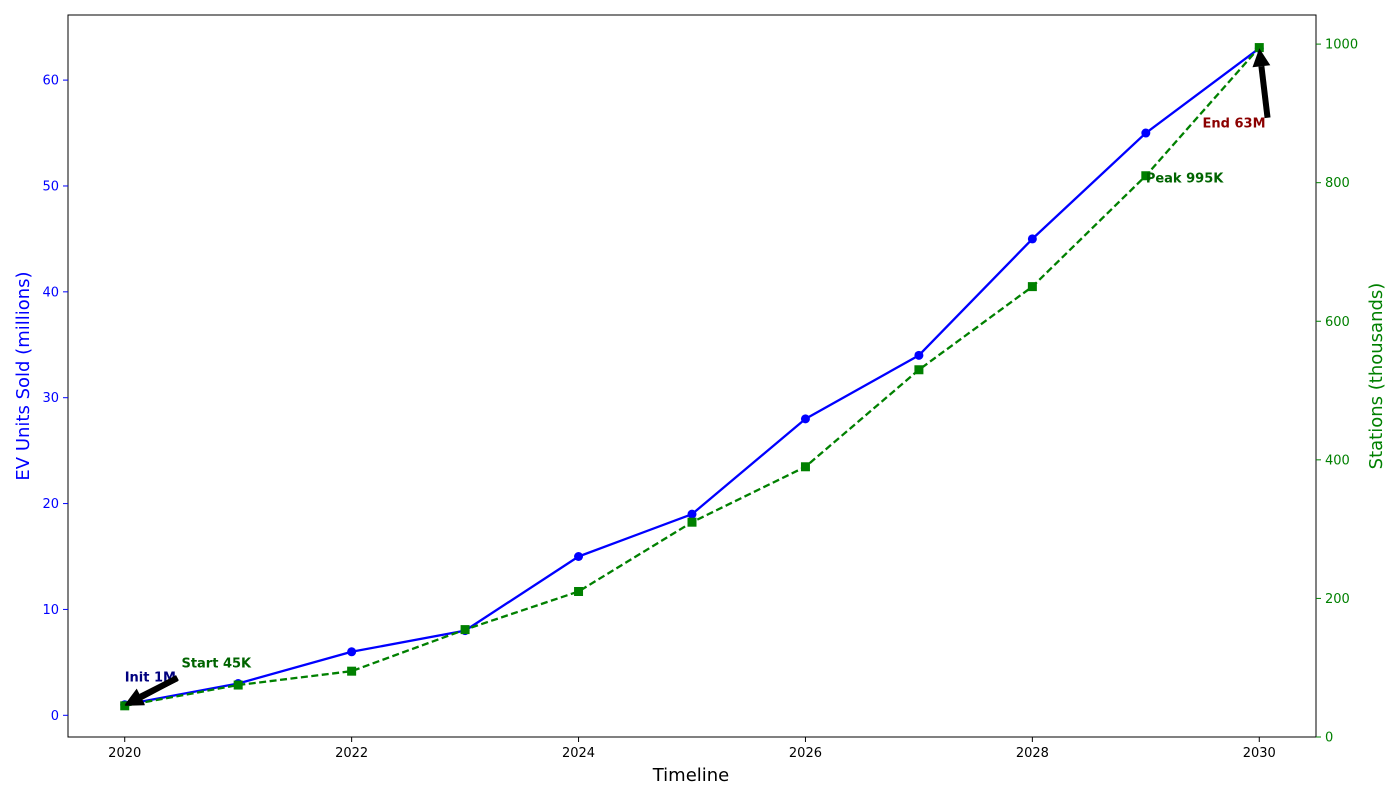 Image resolution: width=1400 pixels, height=804 pixels. What do you see at coordinates (1185, 179) in the screenshot?
I see `annotation-label: Peak 995K` at bounding box center [1185, 179].